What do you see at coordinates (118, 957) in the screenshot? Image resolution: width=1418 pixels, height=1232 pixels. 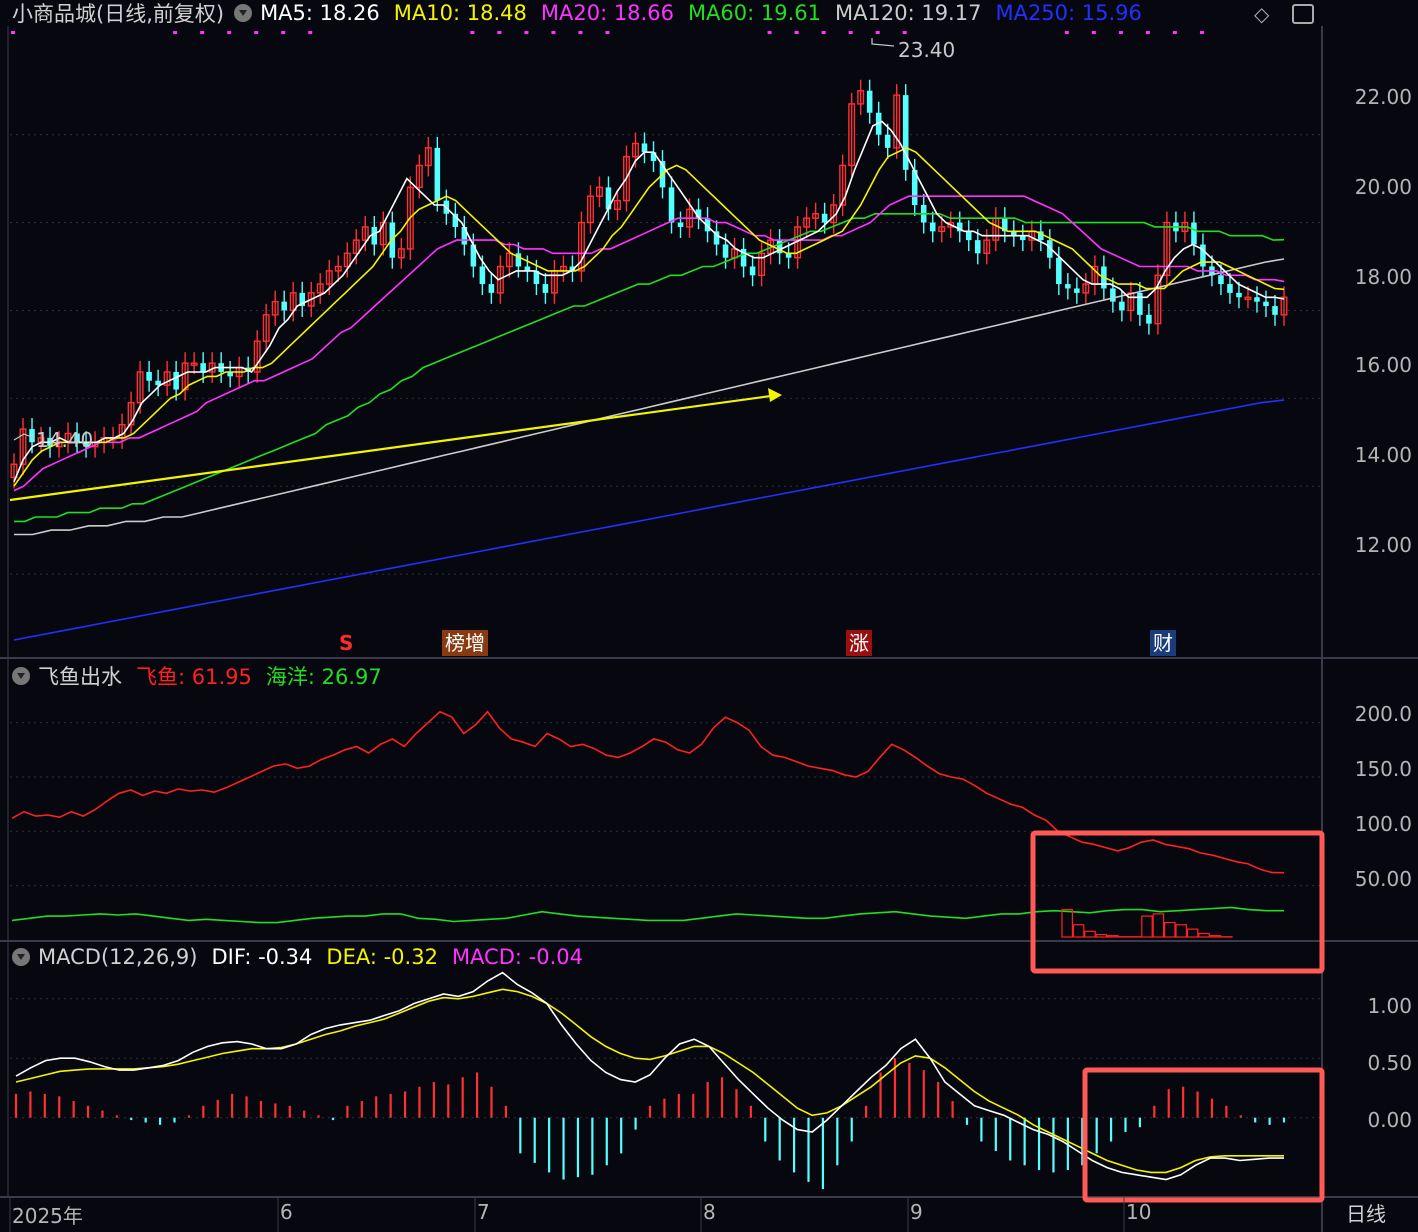 I see `macd-indicator-name: MACD(12,26,9)` at bounding box center [118, 957].